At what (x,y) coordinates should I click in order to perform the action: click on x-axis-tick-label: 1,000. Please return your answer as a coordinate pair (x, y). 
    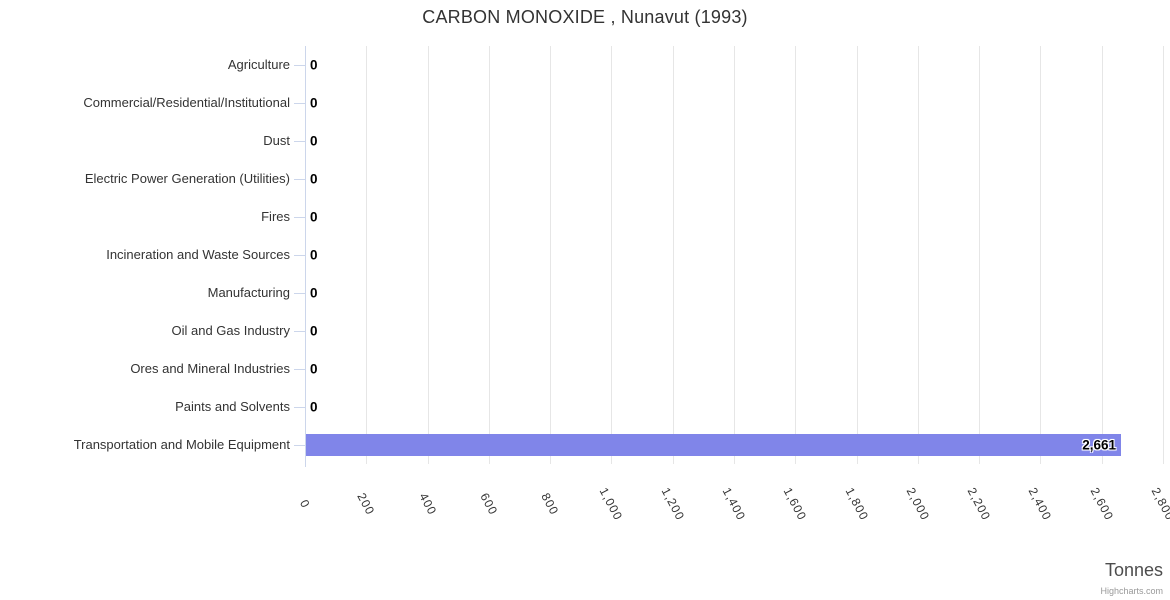
    Looking at the image, I should click on (611, 504).